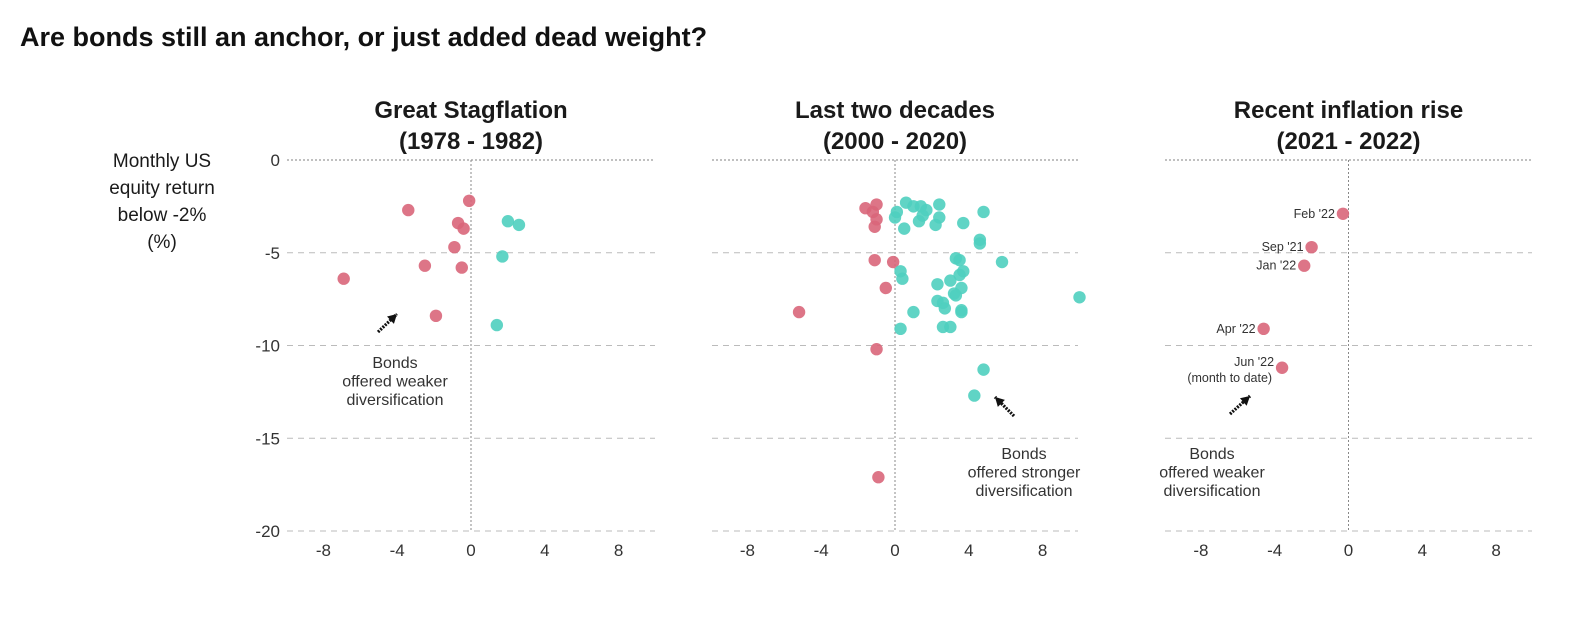 The height and width of the screenshot is (619, 1587). What do you see at coordinates (267, 531) in the screenshot?
I see `y-tick-label: -20` at bounding box center [267, 531].